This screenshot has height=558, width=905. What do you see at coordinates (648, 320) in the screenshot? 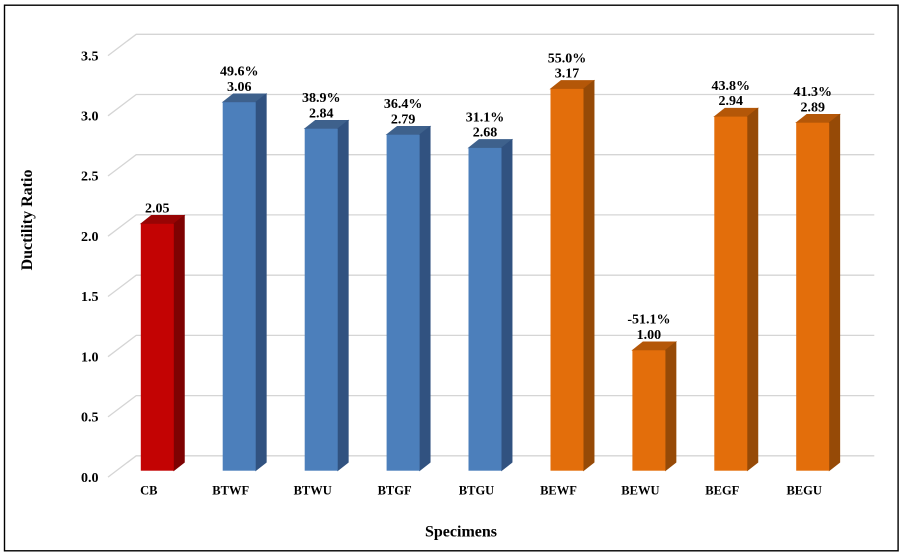
I see `svg-text: -51.1%` at bounding box center [648, 320].